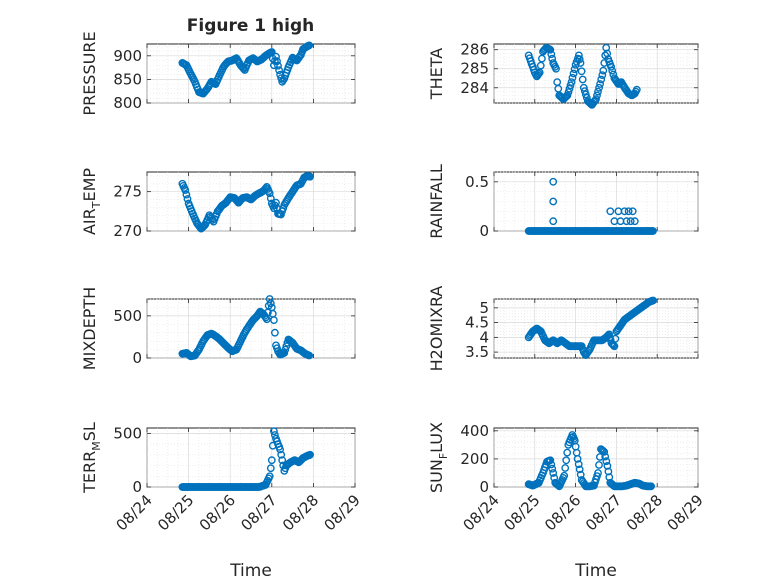 Image resolution: width=778 pixels, height=587 pixels. I want to click on y-tick-label: 270, so click(127, 231).